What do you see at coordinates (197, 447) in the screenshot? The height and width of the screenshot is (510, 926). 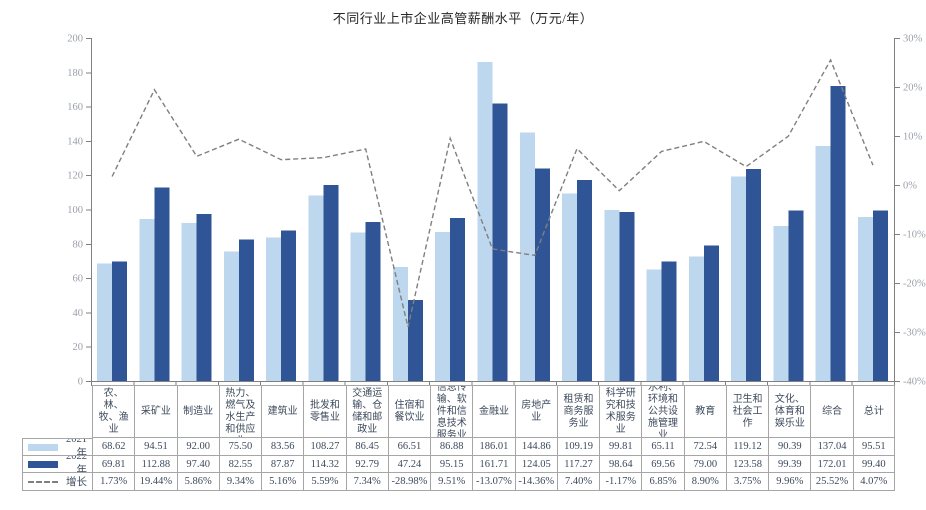 I see `table-value-cell: 92.00` at bounding box center [197, 447].